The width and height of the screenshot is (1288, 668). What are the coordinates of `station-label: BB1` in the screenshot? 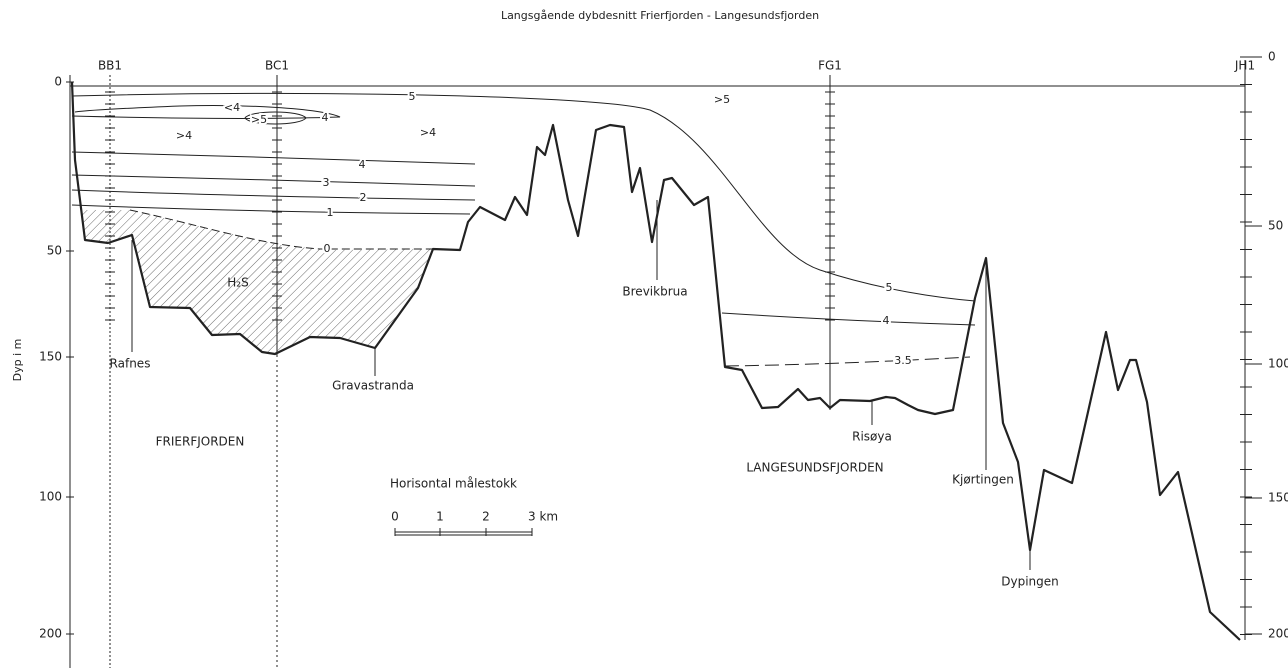 It's located at (110, 66).